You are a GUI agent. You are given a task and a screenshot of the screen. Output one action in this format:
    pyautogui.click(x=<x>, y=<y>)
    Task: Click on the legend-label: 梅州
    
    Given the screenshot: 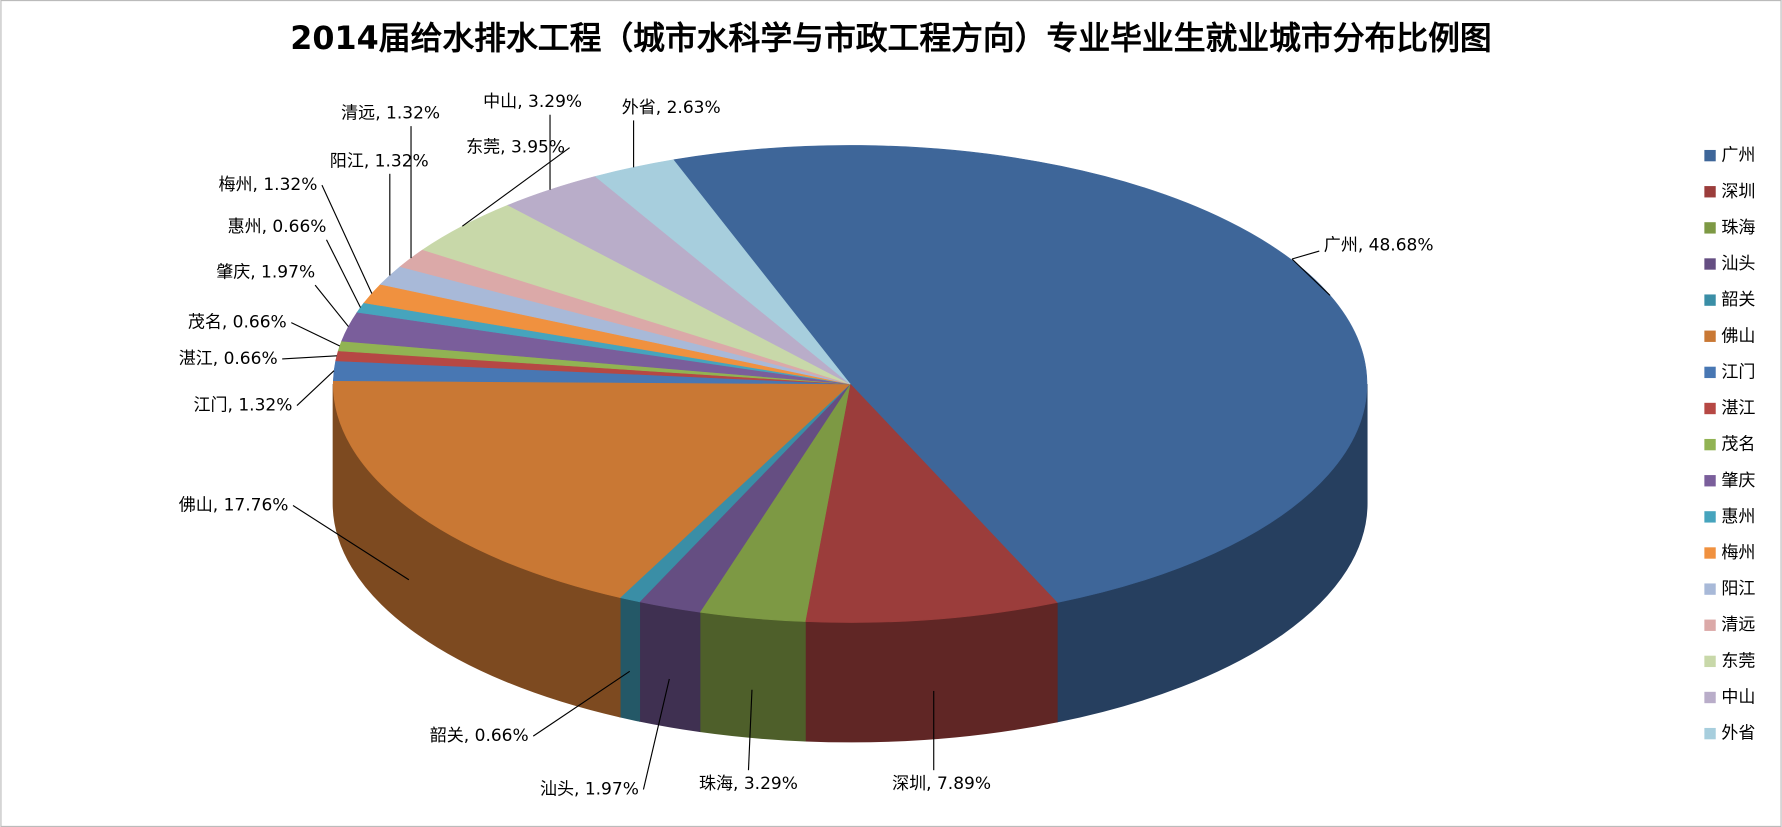 What is the action you would take?
    pyautogui.click(x=1738, y=553)
    